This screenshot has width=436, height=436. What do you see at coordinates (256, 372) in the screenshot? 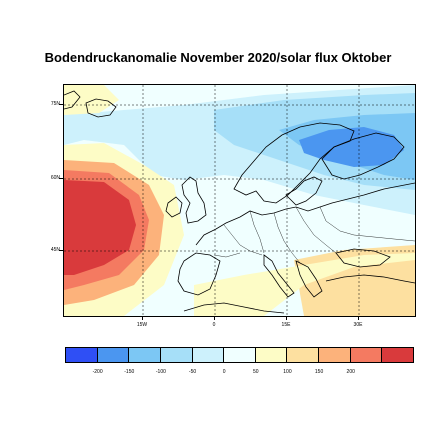
I see `colorbar-tick-label: 50` at bounding box center [256, 372].